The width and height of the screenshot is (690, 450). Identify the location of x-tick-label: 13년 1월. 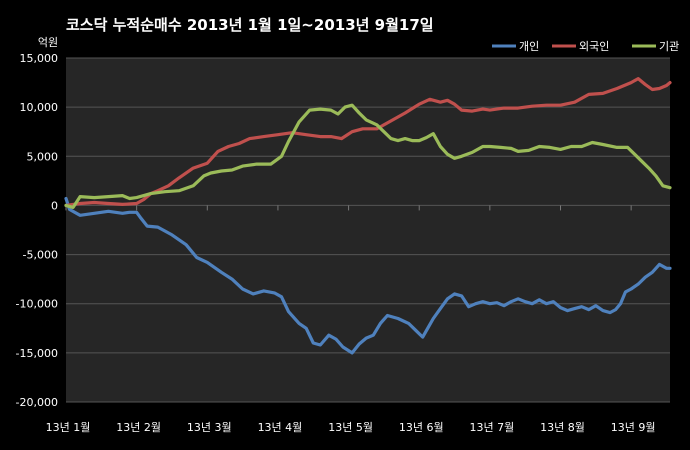
(68, 427).